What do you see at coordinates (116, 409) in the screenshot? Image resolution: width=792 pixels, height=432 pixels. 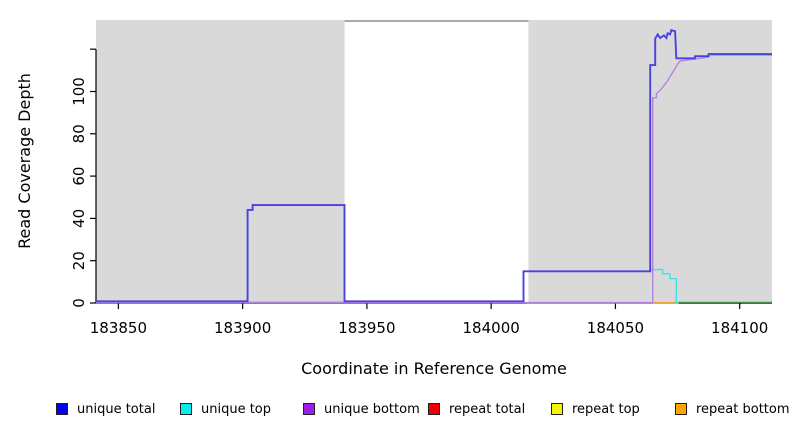 I see `legend-label: unique total` at bounding box center [116, 409].